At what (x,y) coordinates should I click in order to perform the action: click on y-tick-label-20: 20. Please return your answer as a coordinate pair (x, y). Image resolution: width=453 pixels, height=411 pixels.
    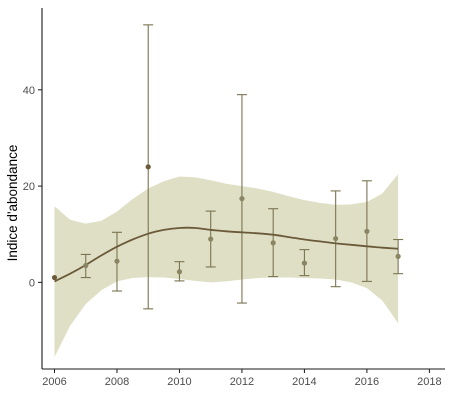
    Looking at the image, I should click on (29, 187).